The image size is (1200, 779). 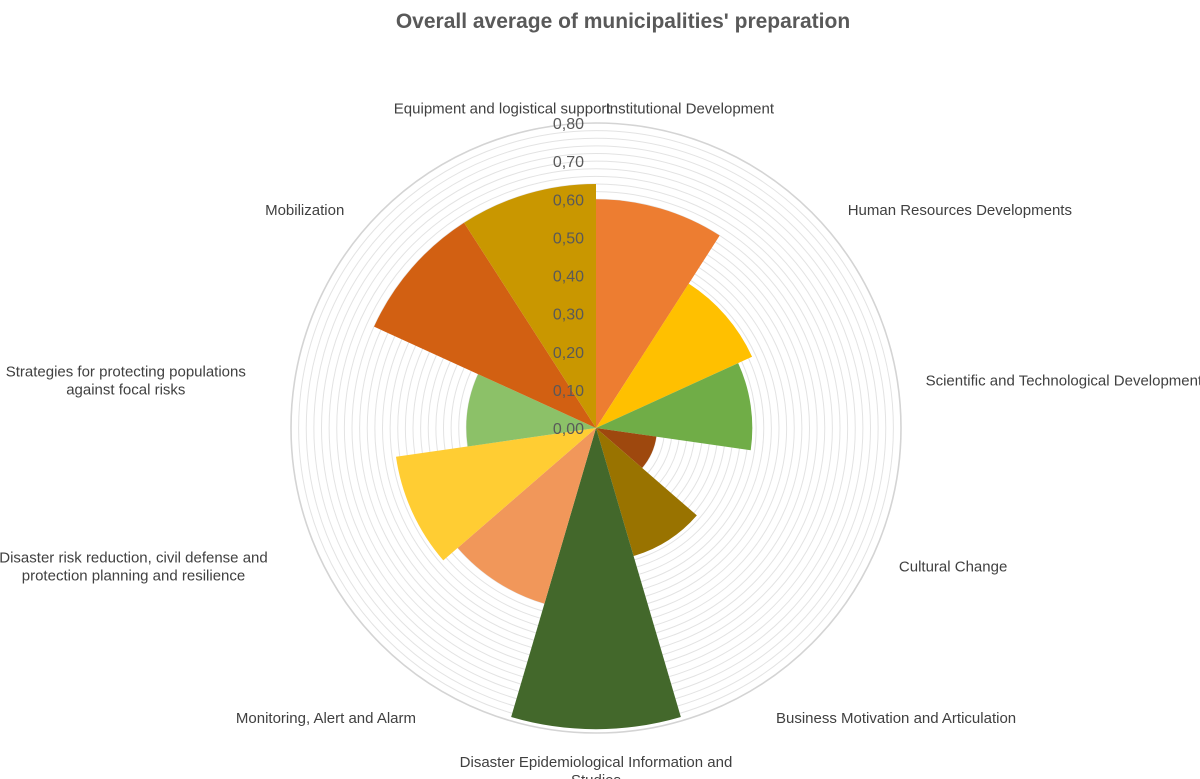 I want to click on slice-human-resources-developments, so click(x=674, y=355).